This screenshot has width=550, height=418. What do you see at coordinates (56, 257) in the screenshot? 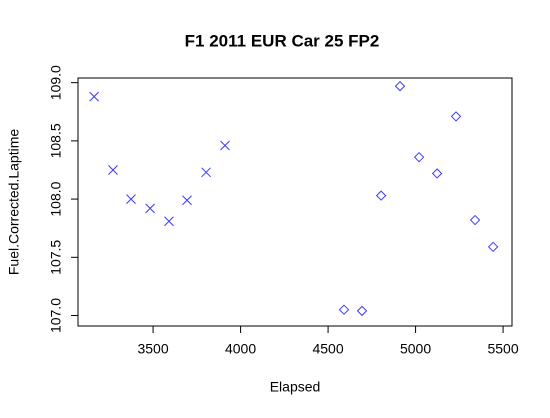
I see `y-tick-label: 107.5` at bounding box center [56, 257].